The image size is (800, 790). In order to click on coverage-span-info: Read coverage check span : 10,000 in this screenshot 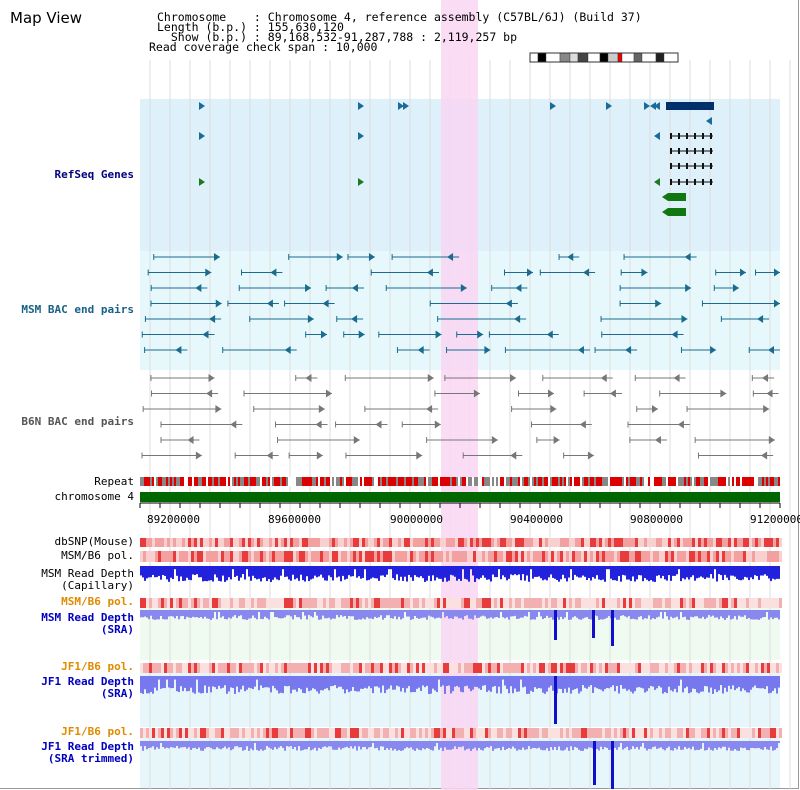, I will do `click(263, 47)`.